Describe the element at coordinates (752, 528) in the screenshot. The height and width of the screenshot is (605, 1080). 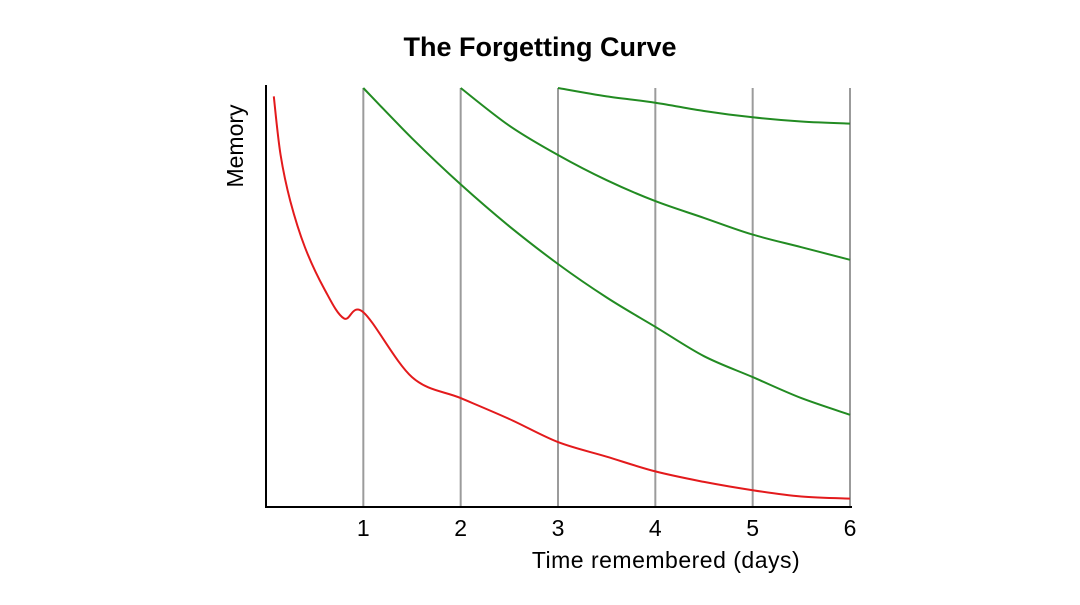
I see `x-tick-label-5: 5` at that location.